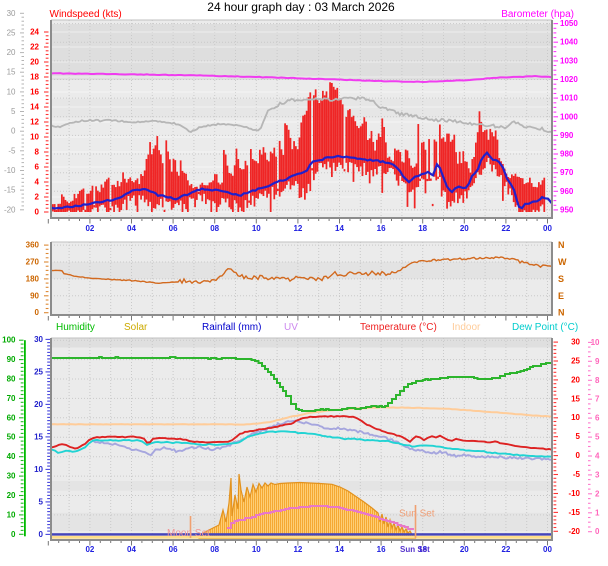 The image size is (608, 566). What do you see at coordinates (466, 327) in the screenshot?
I see `svg-text: Indoor` at bounding box center [466, 327].